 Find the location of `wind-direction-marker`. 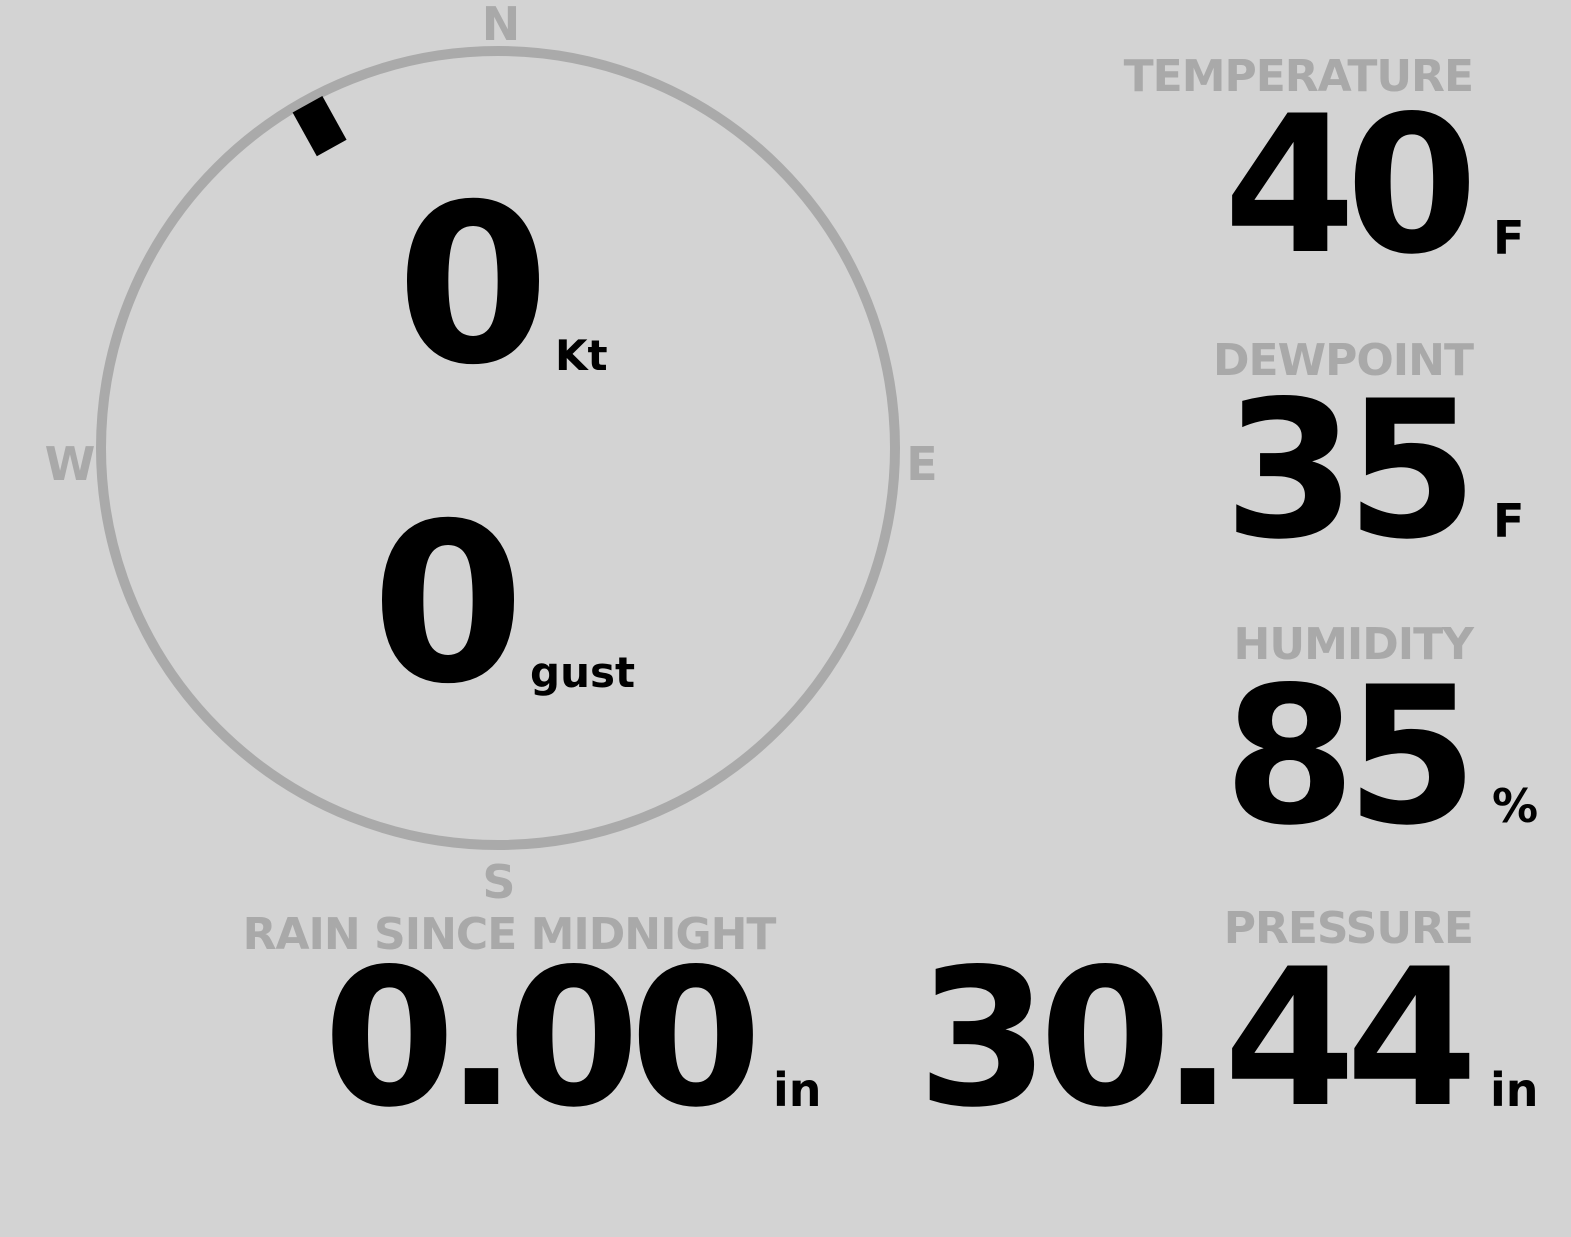

wind-direction-marker is located at coordinates (319, 126).